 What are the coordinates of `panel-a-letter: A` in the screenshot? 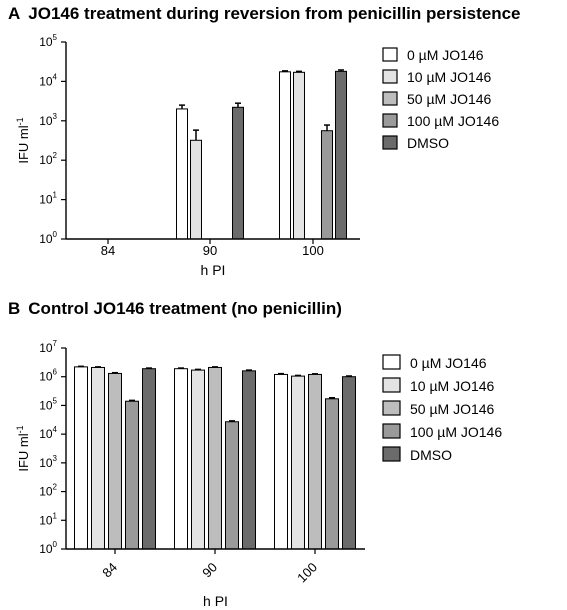 It's located at (14, 13).